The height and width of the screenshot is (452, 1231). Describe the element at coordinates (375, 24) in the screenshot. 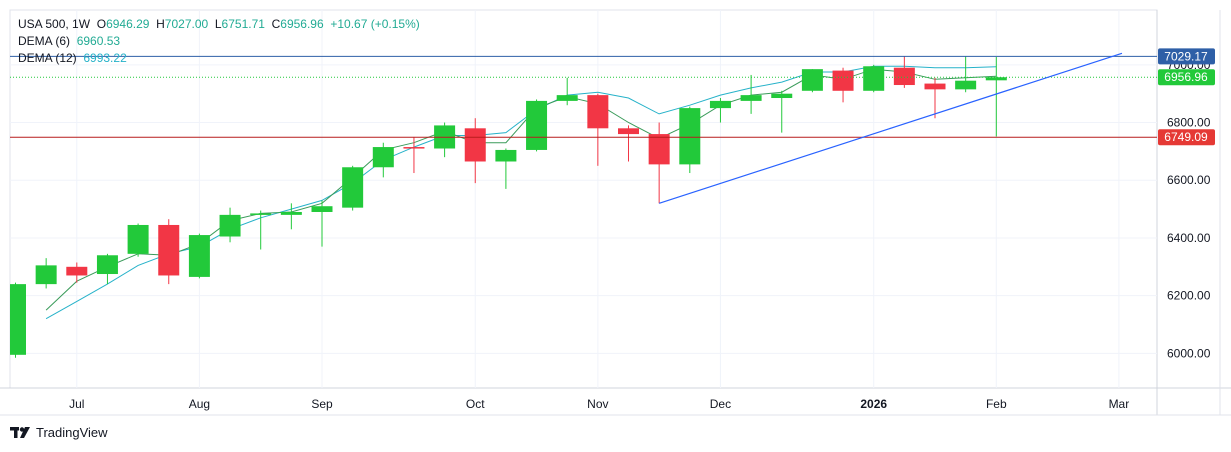

I see `change-value: +10.67 (+0.15%)` at that location.